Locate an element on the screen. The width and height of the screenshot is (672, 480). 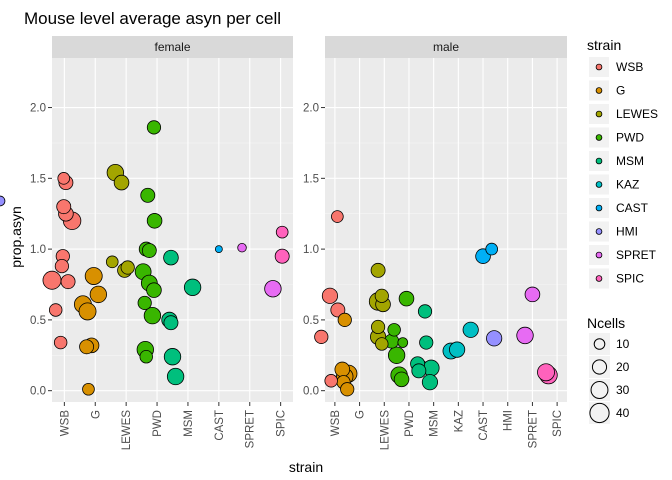
legend-color-label: PWD is located at coordinates (630, 138).